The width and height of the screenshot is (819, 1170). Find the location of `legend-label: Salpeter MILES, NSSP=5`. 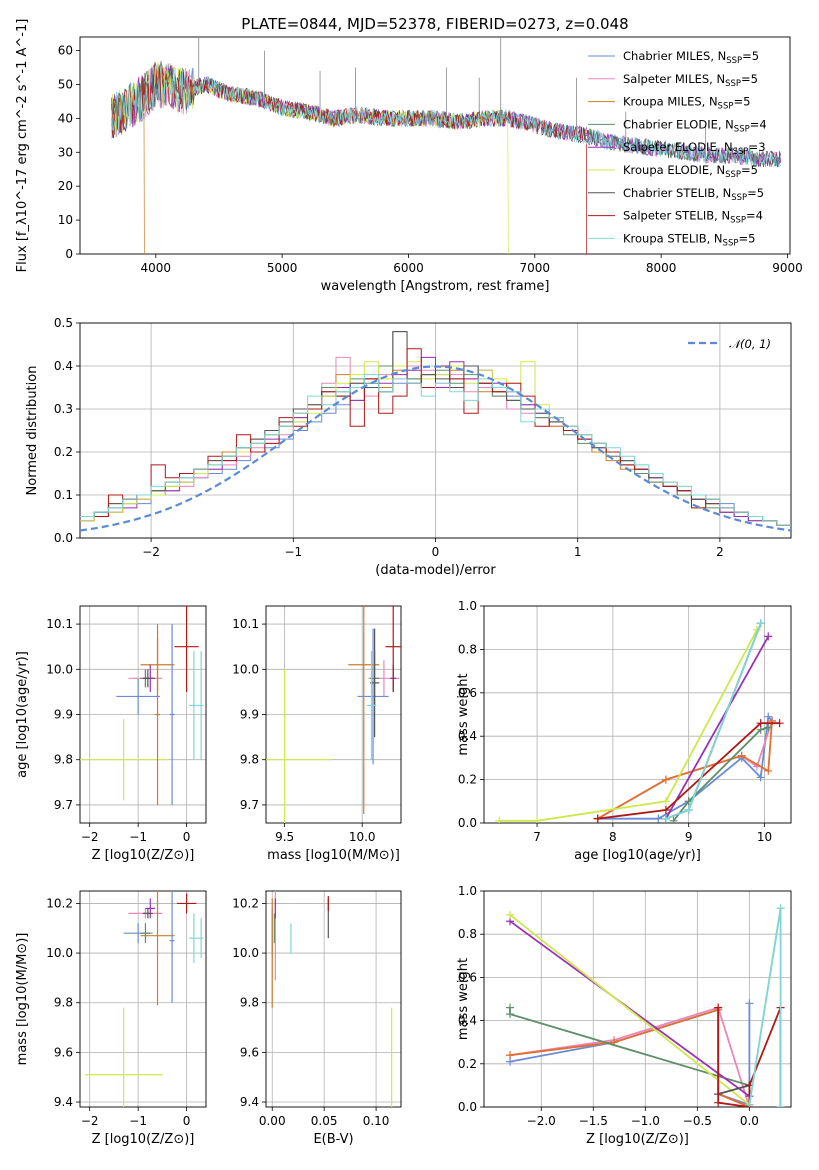

legend-label: Salpeter MILES, NSSP=5 is located at coordinates (690, 80).